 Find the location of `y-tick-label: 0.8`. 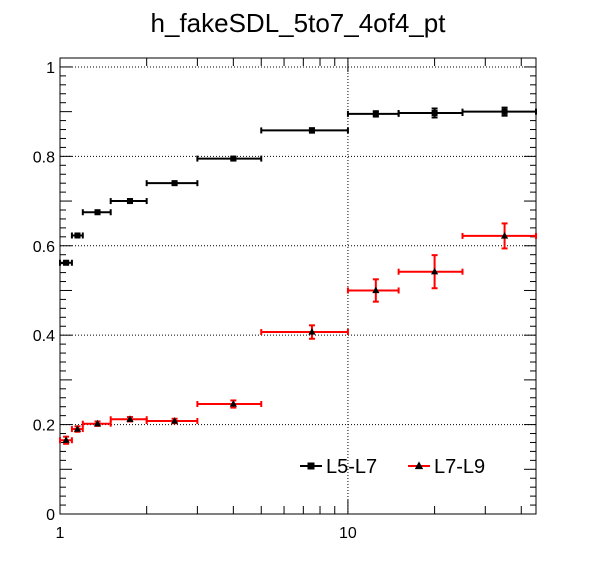

y-tick-label: 0.8 is located at coordinates (44, 157).